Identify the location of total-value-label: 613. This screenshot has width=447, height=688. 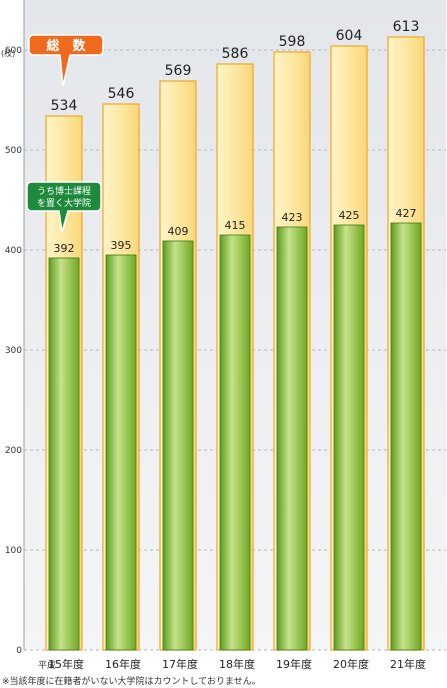
(406, 27).